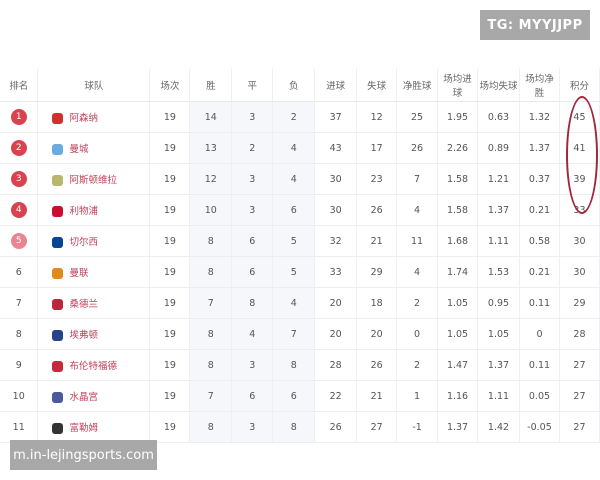 The height and width of the screenshot is (480, 600). I want to click on l-cell: 5, so click(294, 272).